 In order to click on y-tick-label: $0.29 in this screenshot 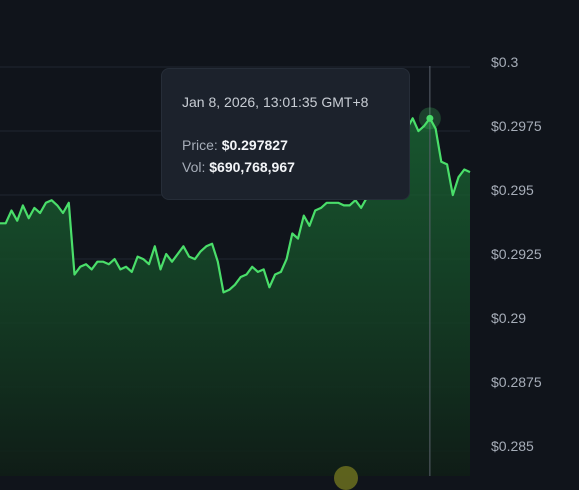, I will do `click(508, 318)`.